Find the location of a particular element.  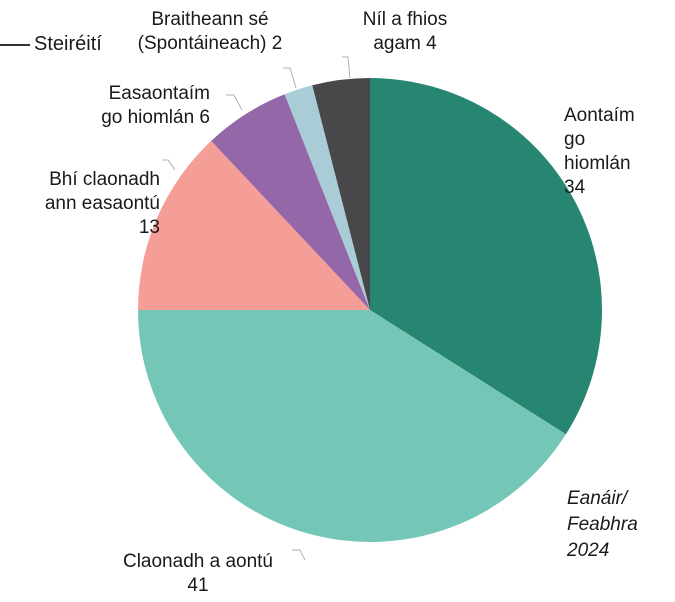

legend-dash is located at coordinates (15, 44).